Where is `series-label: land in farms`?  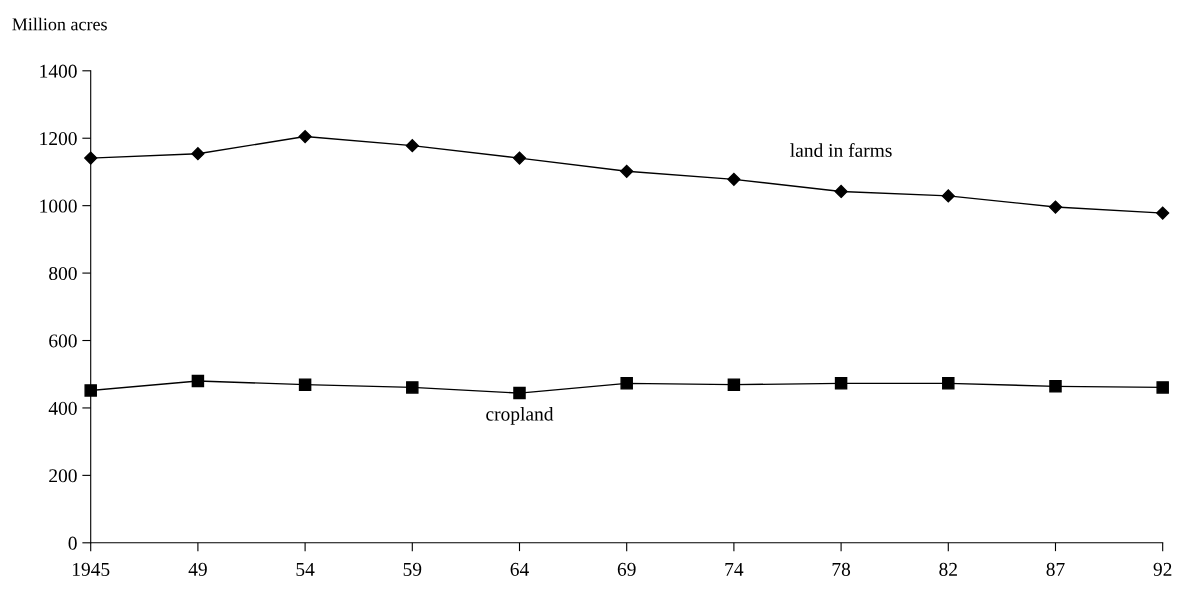
series-label: land in farms is located at coordinates (841, 150).